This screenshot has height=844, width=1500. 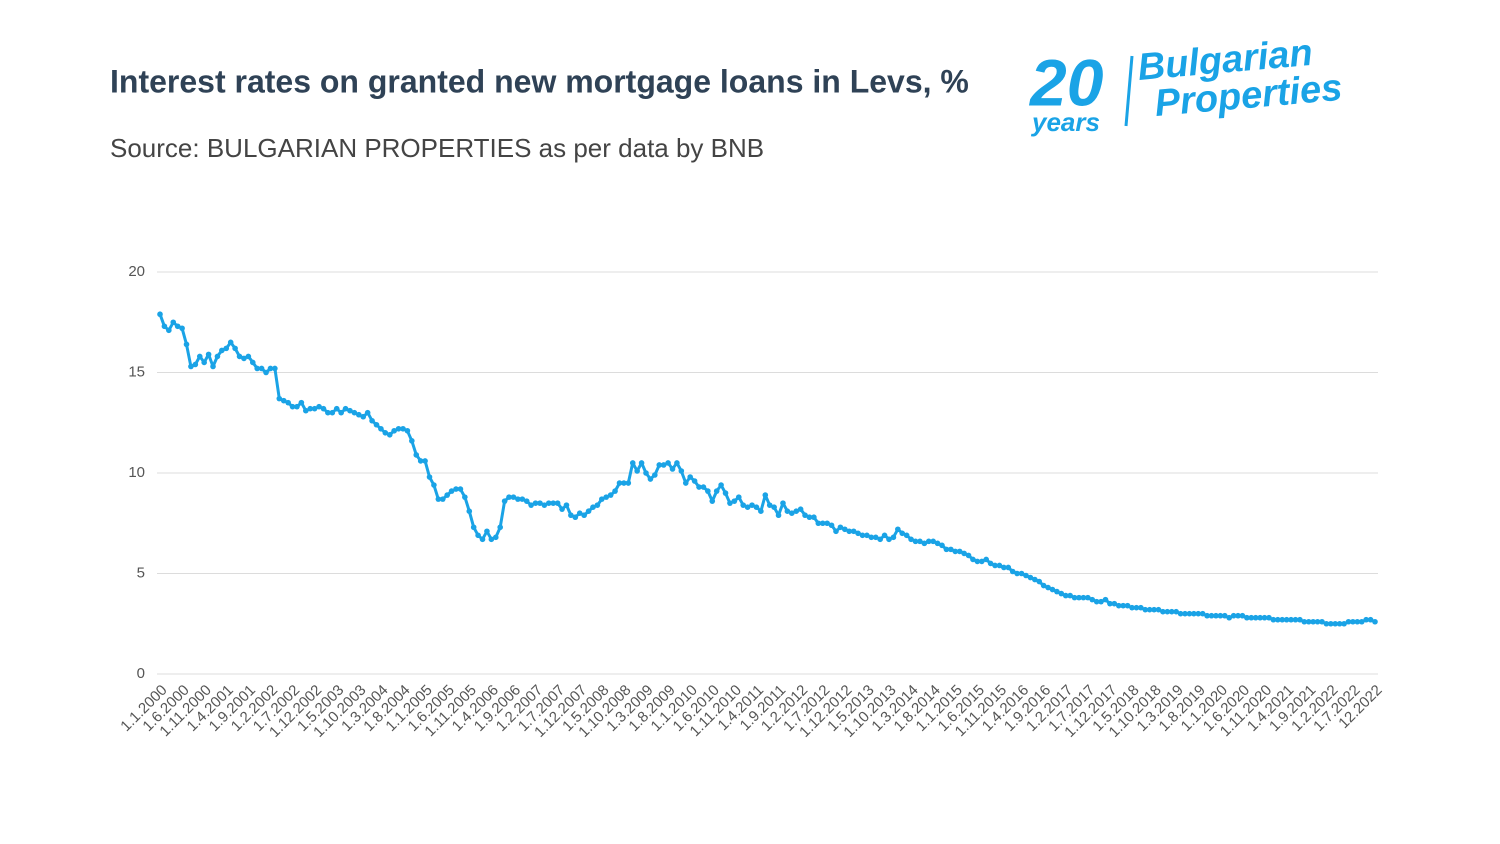 I want to click on y-tick-label: 15, so click(x=136, y=371).